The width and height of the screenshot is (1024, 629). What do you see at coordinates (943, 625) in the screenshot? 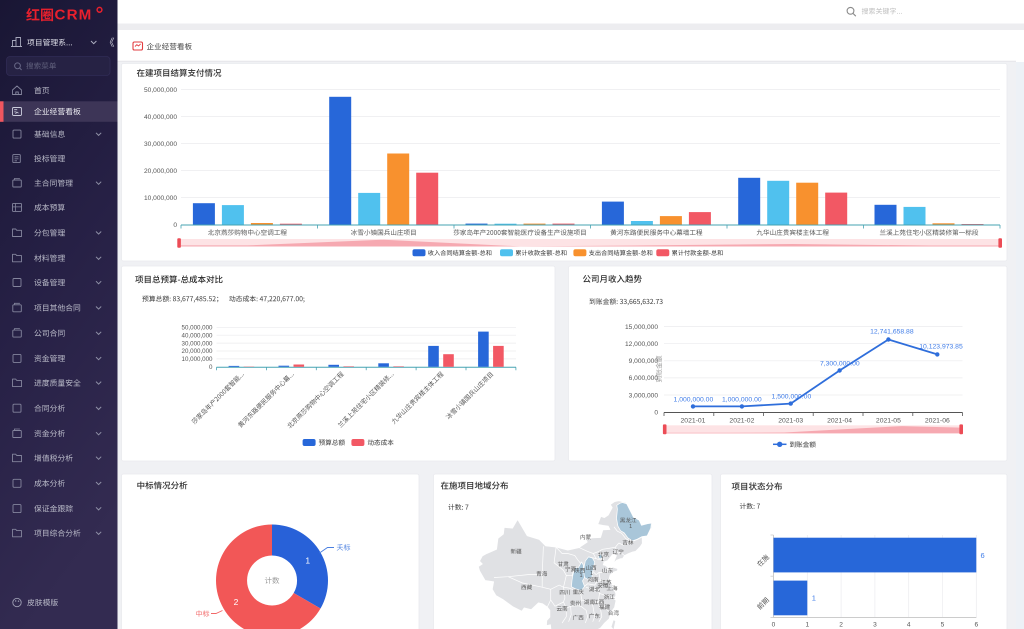
I see `svg-text: 5` at bounding box center [943, 625].